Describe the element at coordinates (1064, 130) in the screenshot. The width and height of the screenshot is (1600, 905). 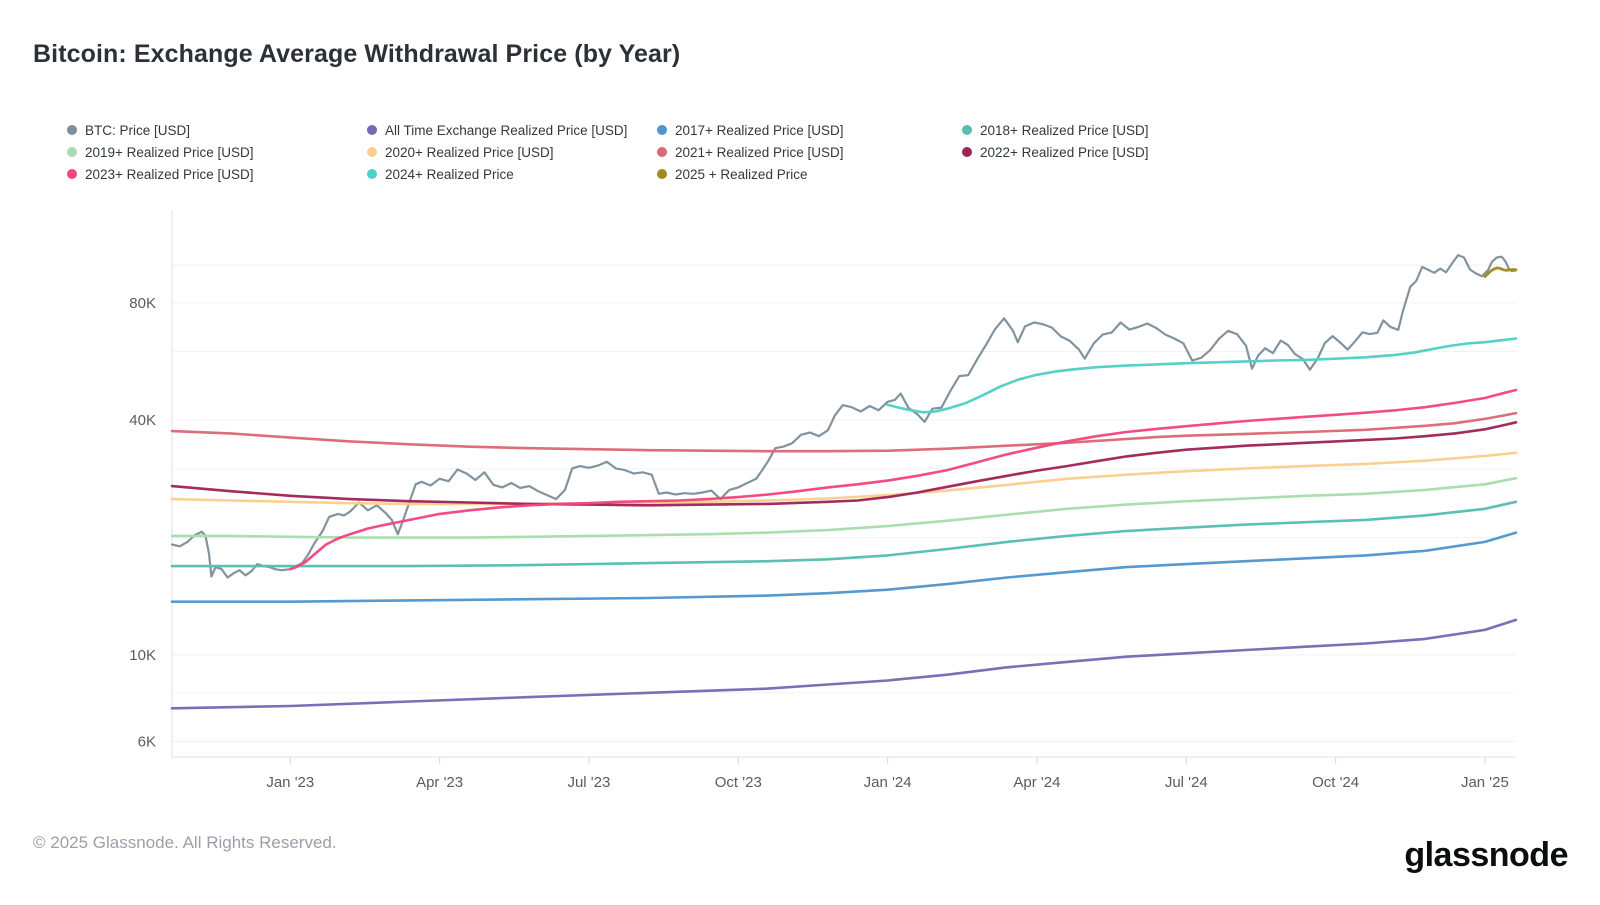
I see `legend-label: 2018+ Realized Price [USD]` at that location.